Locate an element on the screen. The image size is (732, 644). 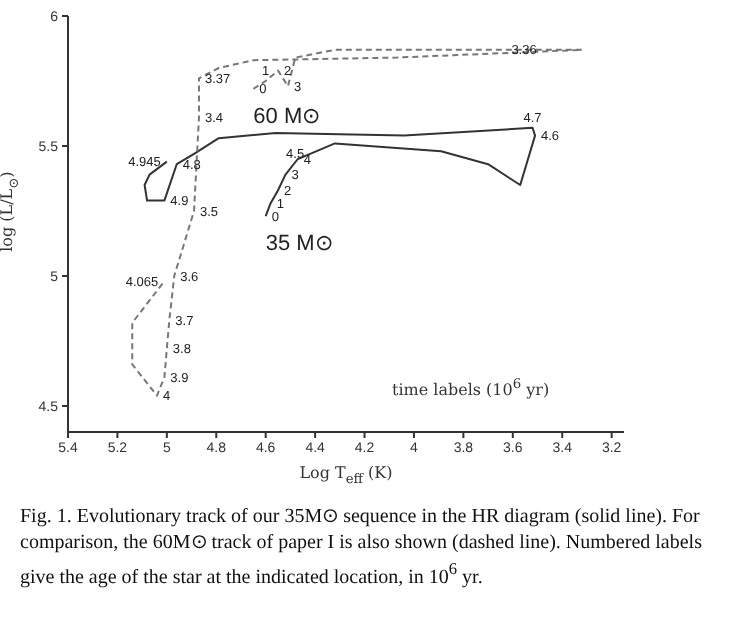
annotation: time labels (10$^{6}$ yr) is located at coordinates (471, 388).